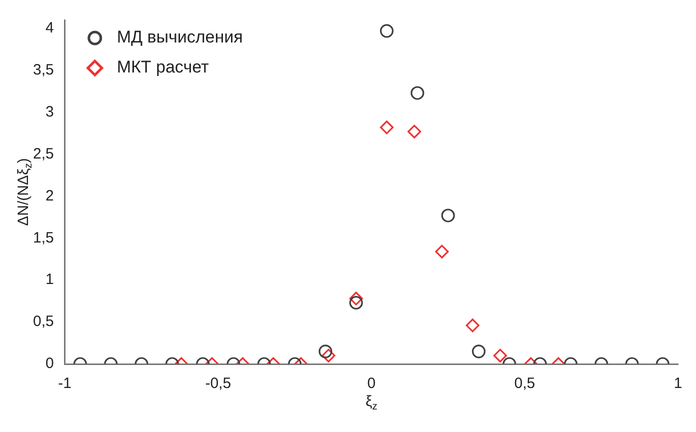  I want to click on y-tick-label: 3, so click(50, 111).